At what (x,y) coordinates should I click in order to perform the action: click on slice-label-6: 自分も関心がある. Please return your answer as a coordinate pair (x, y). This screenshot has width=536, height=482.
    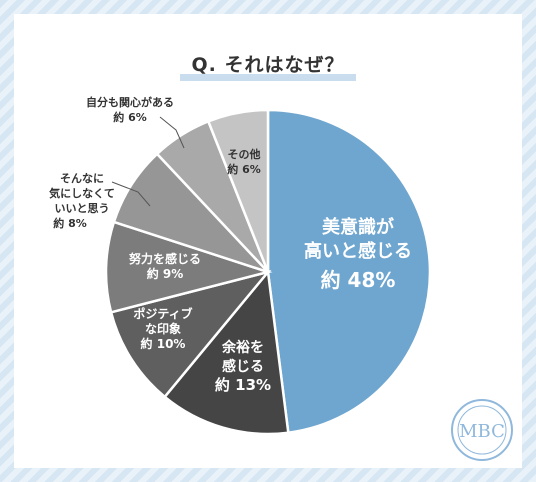
    Looking at the image, I should click on (130, 102).